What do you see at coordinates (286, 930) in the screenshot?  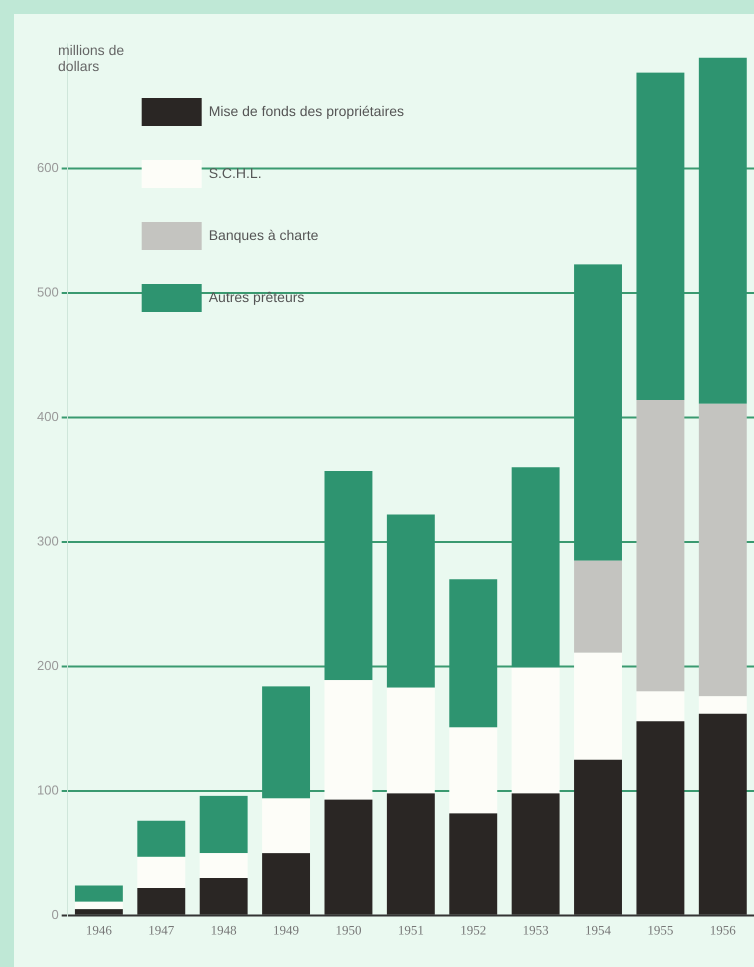 I see `x-tick-label: 1949` at bounding box center [286, 930].